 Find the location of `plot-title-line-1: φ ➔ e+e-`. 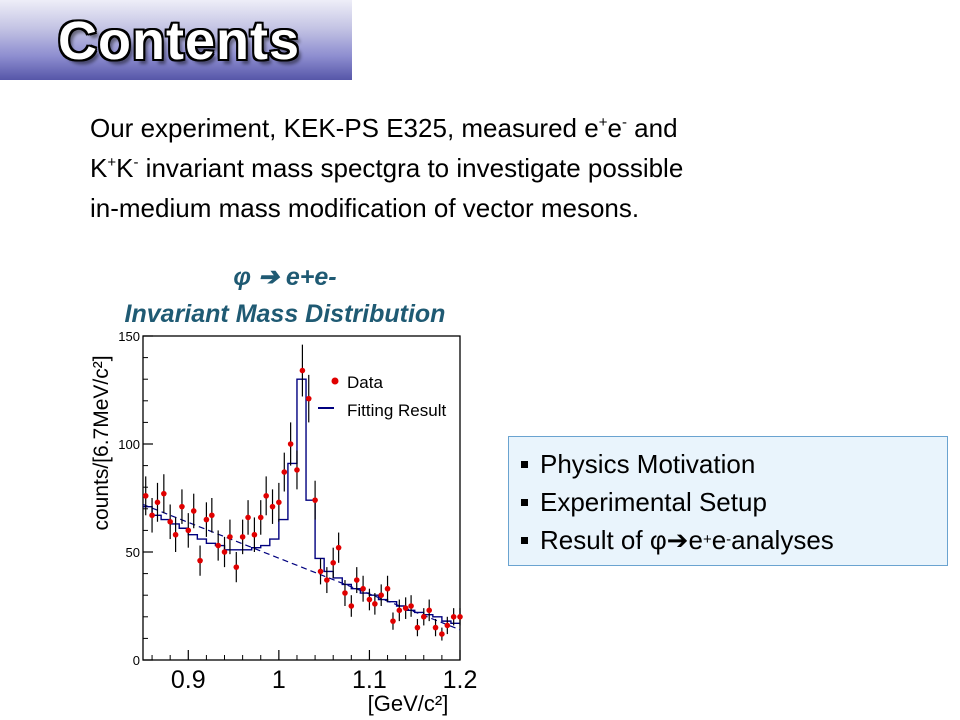

plot-title-line-1: φ ➔ e+e- is located at coordinates (285, 277).